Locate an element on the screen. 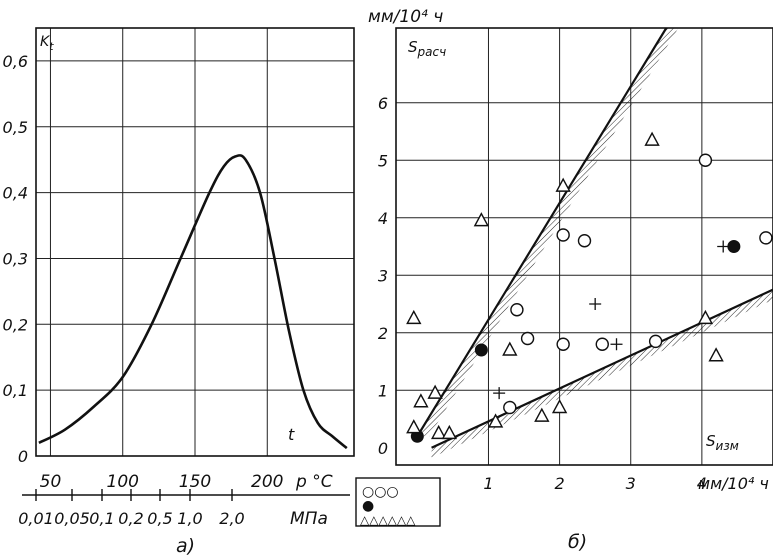 The height and width of the screenshot is (558, 773). panel-b-x-tick: 1 is located at coordinates (488, 483).